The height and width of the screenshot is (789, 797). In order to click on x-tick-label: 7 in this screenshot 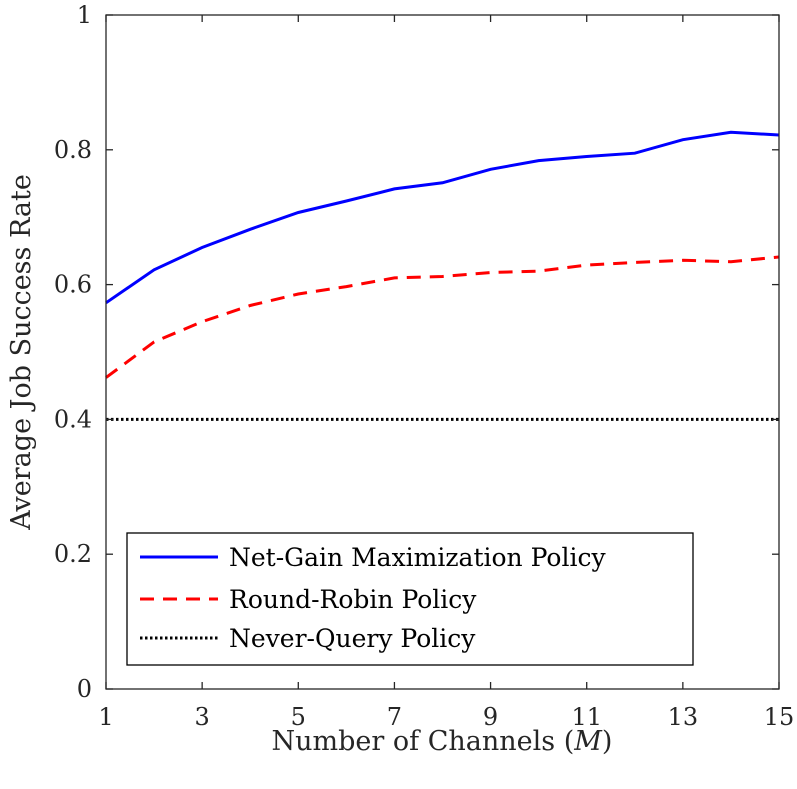, I will do `click(394, 717)`.